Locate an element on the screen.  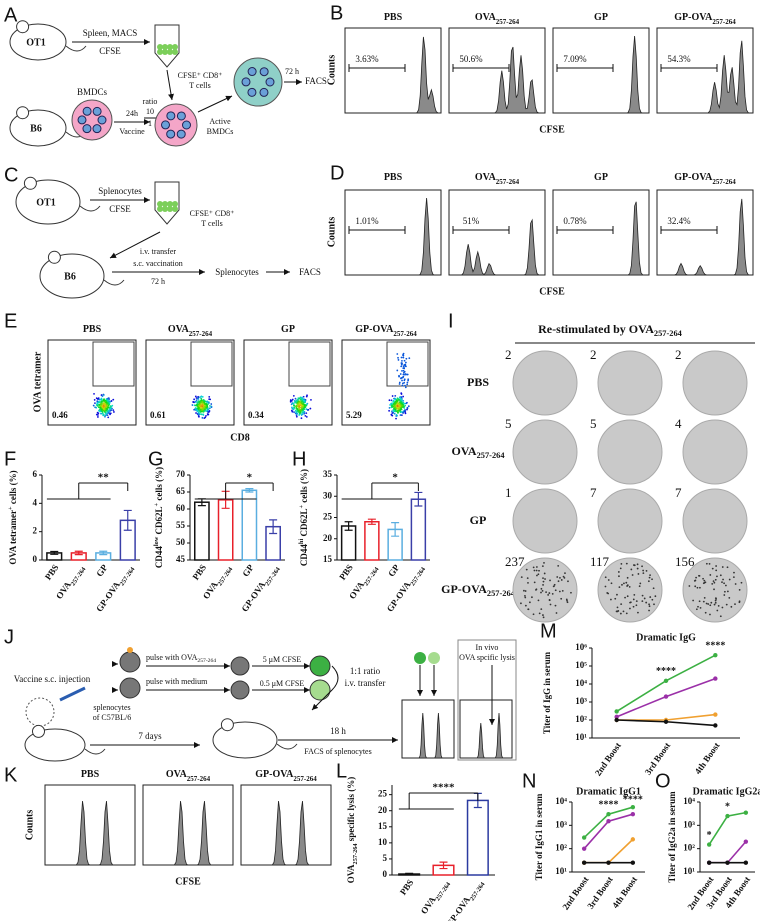
elispot-well is located at coordinates (630, 521).